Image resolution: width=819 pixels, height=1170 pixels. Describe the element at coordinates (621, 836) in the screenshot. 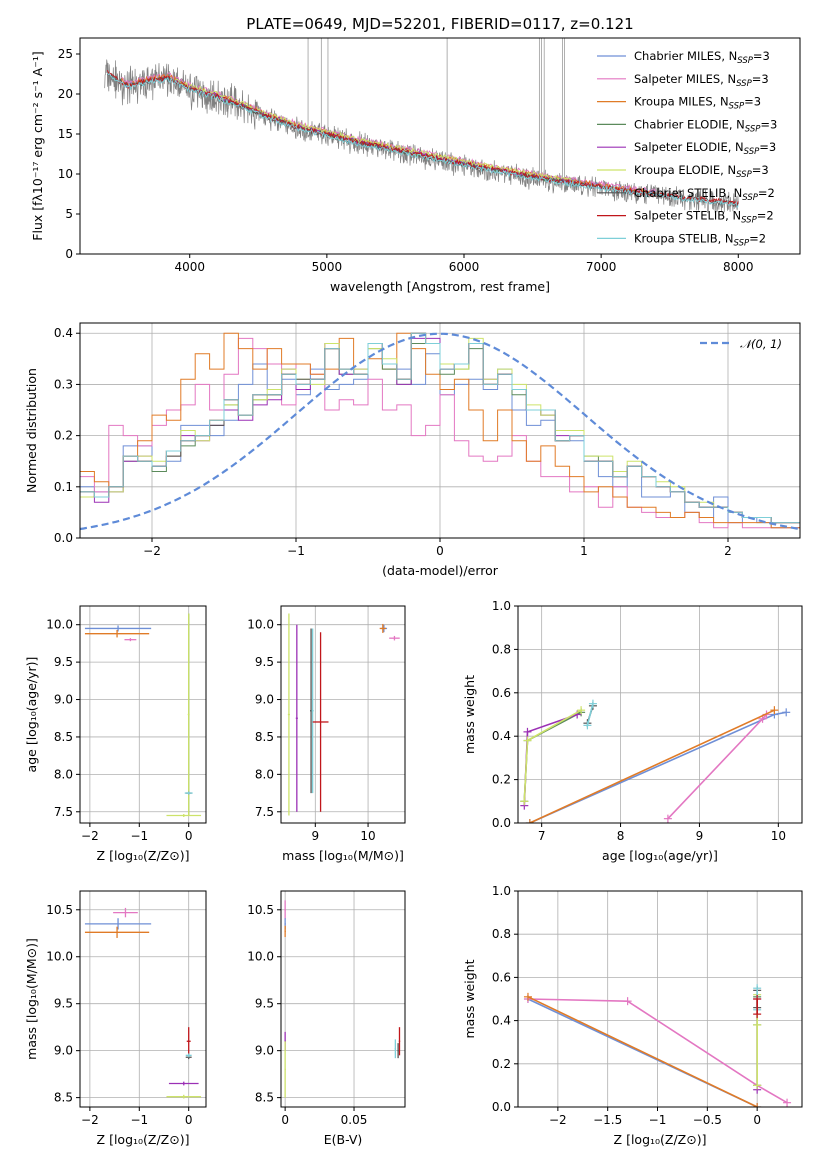

I see `x-tick-label: 8` at that location.